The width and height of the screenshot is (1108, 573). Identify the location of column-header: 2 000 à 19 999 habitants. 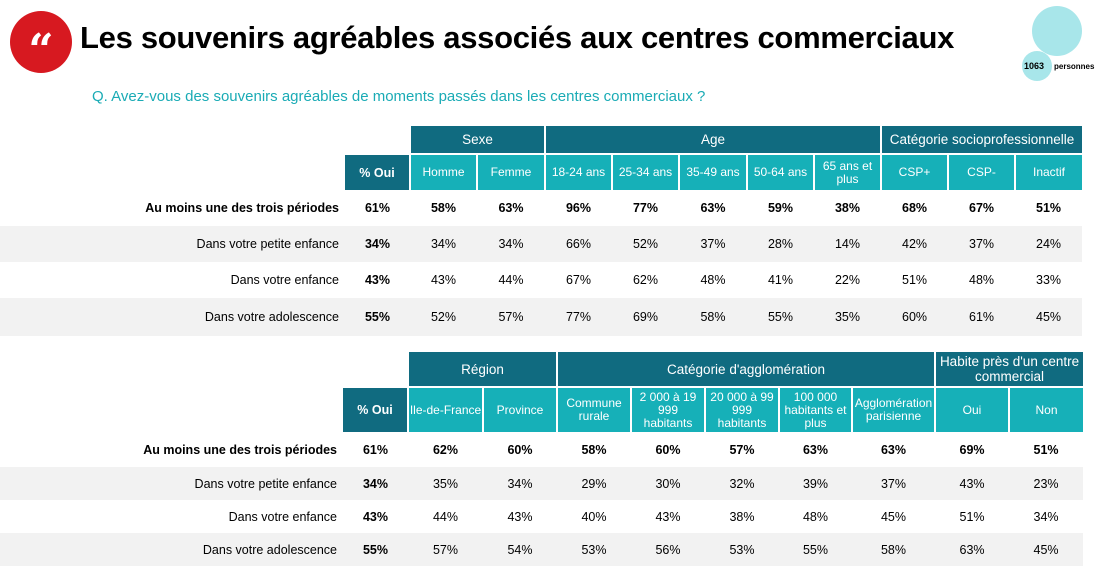
(667, 409).